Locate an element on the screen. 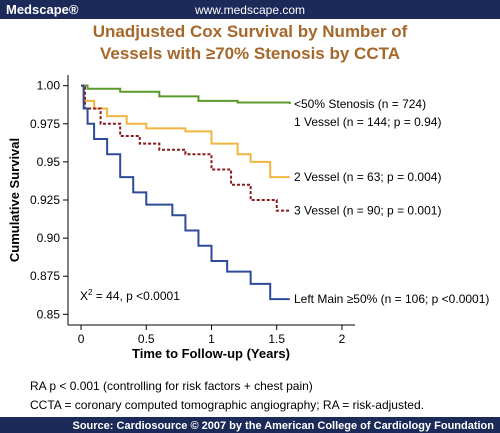  x-axis-label: Time to Follow-up (Years) is located at coordinates (211, 353).